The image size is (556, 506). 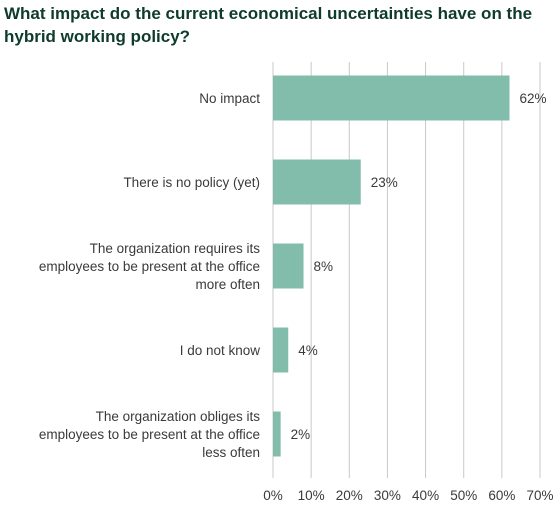 I want to click on category-label: I do not know, so click(x=220, y=350).